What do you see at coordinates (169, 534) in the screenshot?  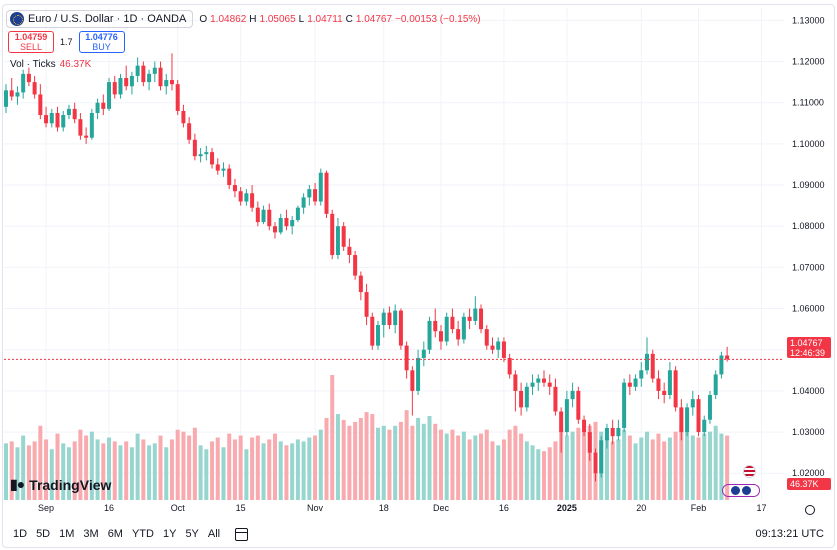 I see `timeframe-1y: 1Y` at bounding box center [169, 534].